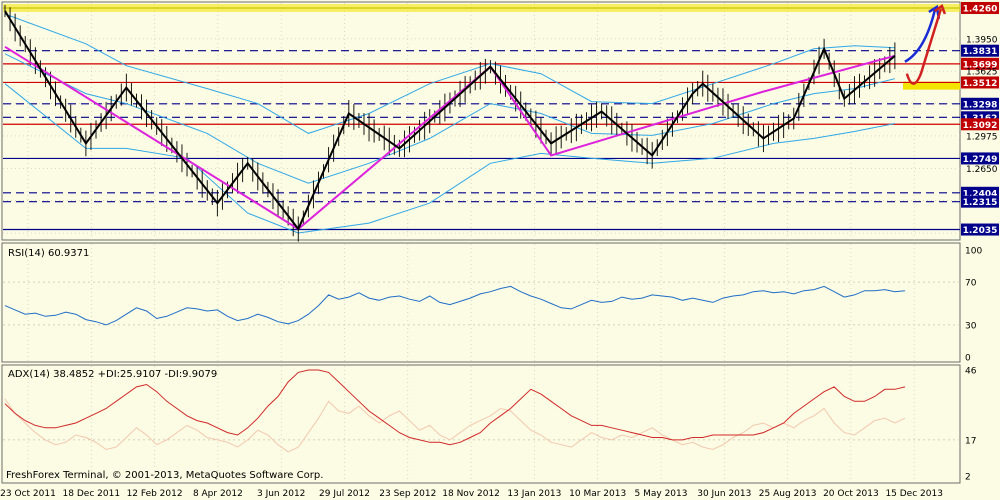 This screenshot has height=500, width=1000. Describe the element at coordinates (970, 441) in the screenshot. I see `adx-tick-label: 17` at that location.